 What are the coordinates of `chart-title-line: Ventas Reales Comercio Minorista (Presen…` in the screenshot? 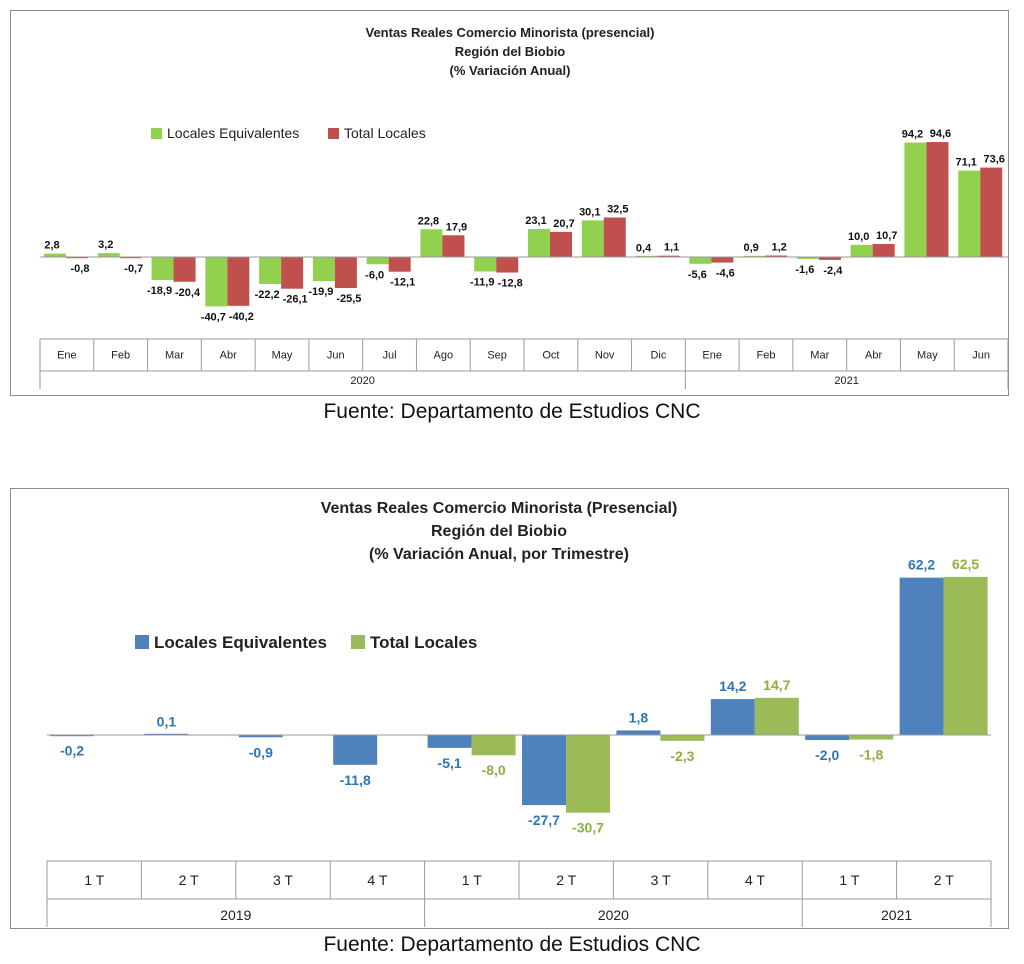 It's located at (499, 508).